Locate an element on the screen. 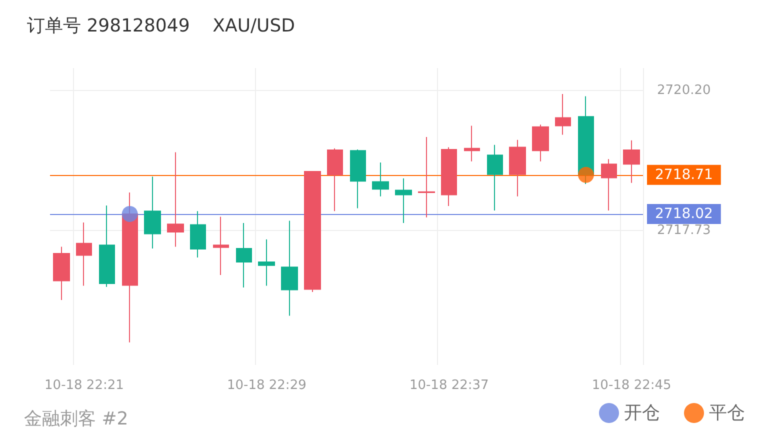  x-tick-label: 10-18 22:29 is located at coordinates (266, 385).